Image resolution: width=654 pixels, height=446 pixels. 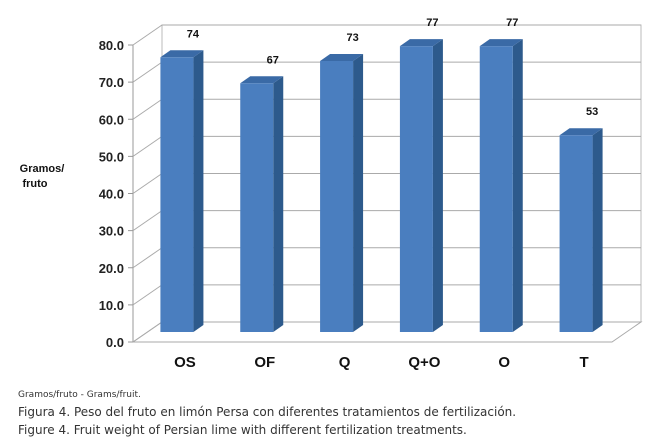 What do you see at coordinates (337, 196) in the screenshot?
I see `bar-Q` at bounding box center [337, 196].